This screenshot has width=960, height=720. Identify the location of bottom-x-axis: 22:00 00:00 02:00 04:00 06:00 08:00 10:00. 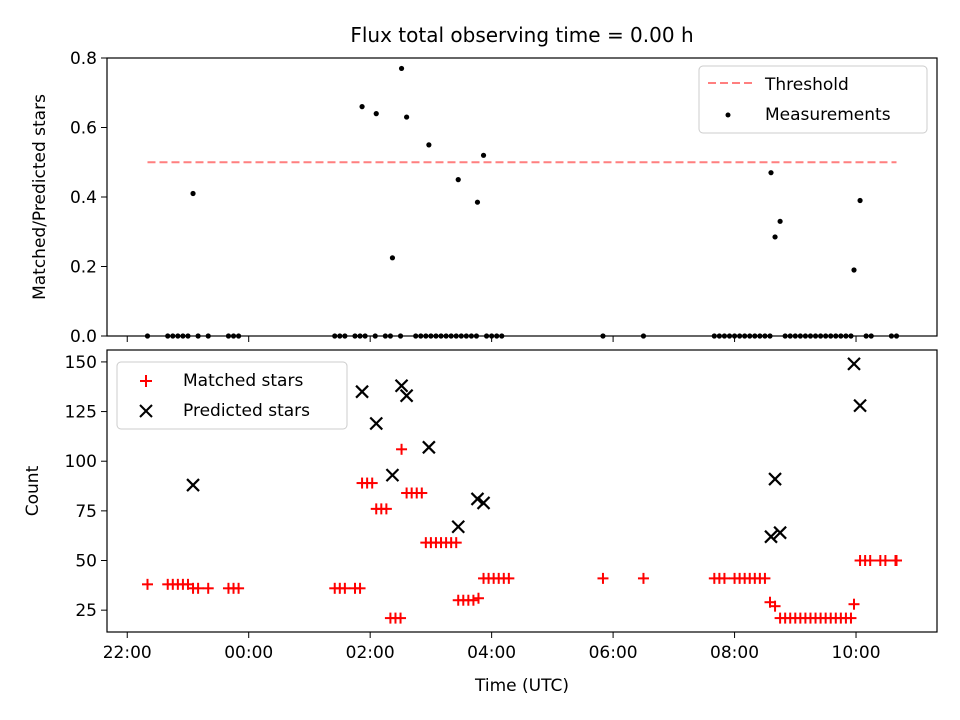
(492, 647).